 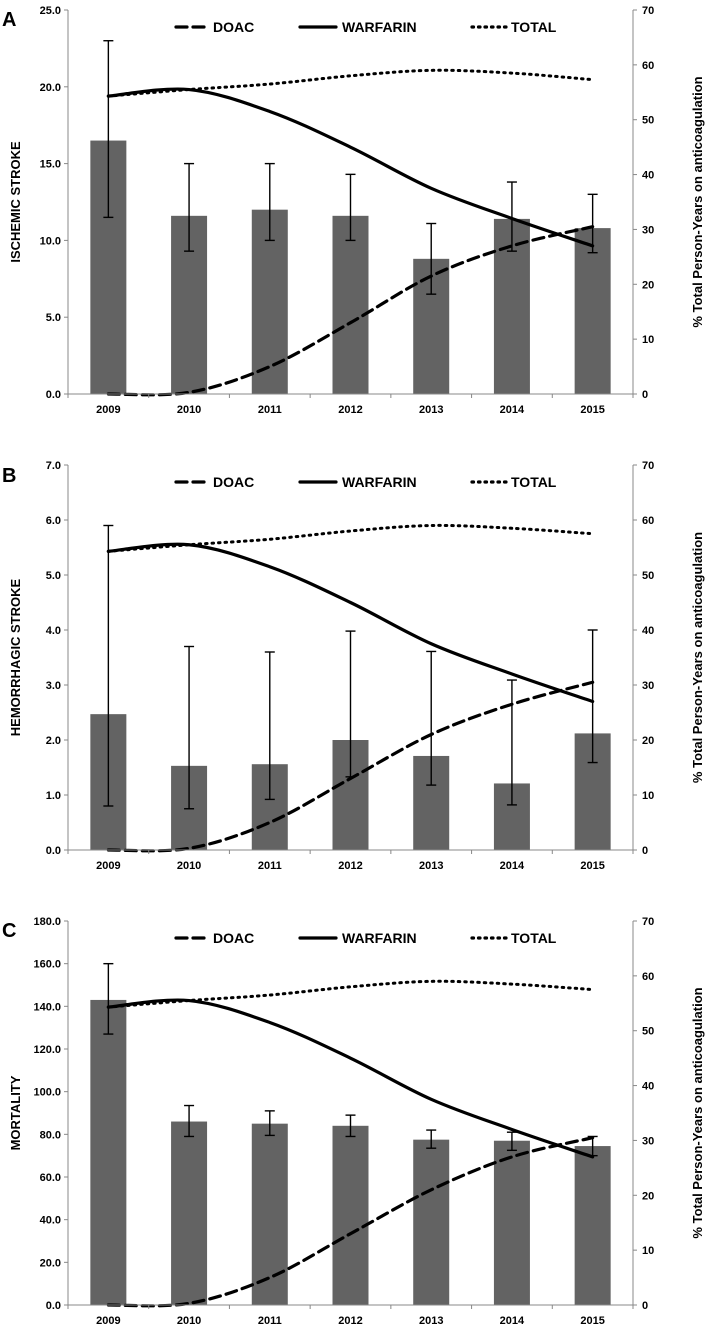 What do you see at coordinates (53, 741) in the screenshot?
I see `left-tick-label: 2.0` at bounding box center [53, 741].